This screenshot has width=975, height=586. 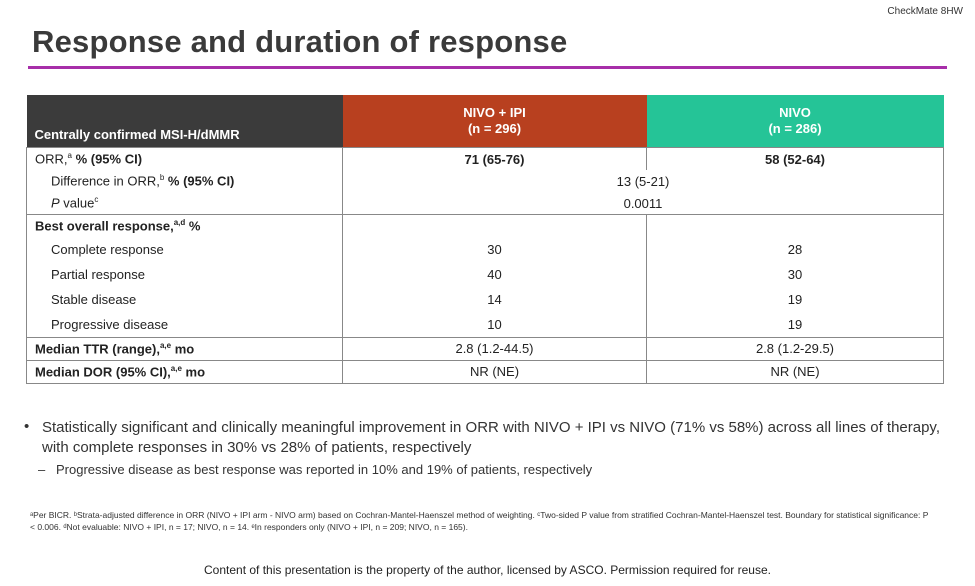 I want to click on table-row: Partial response 40 30, so click(x=485, y=274).